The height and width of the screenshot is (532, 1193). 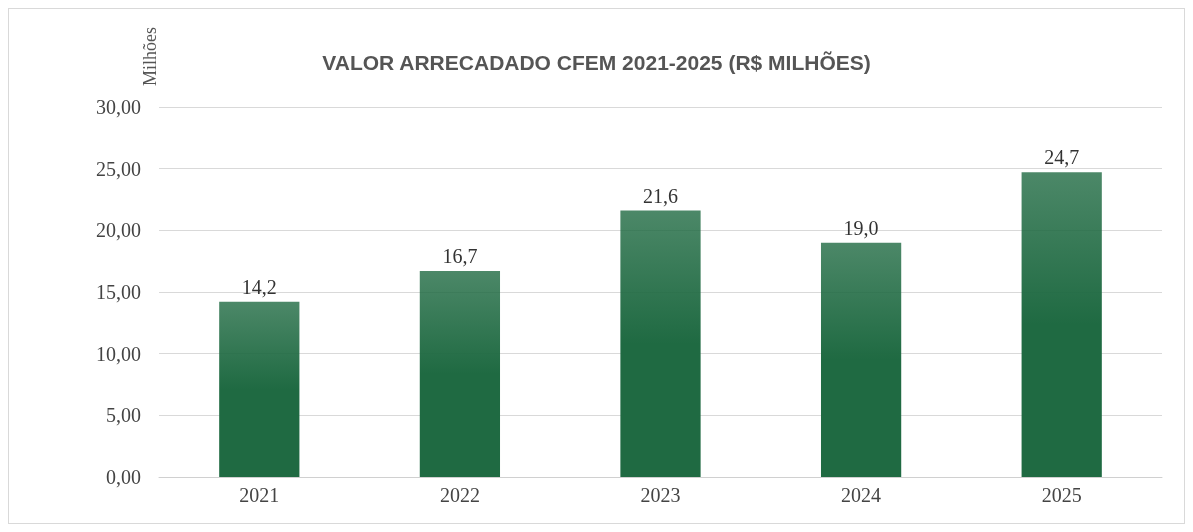 I want to click on x-tick-label: 2023, so click(x=660, y=495).